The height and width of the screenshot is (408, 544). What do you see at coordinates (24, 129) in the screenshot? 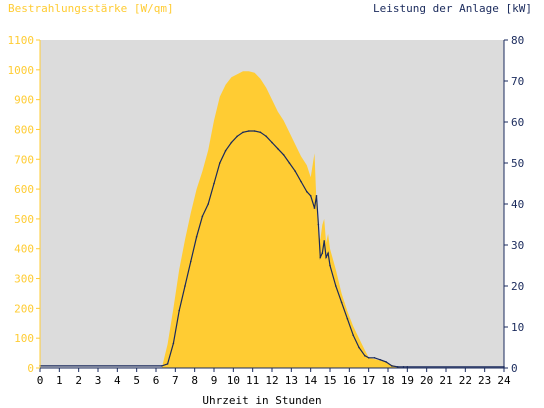
I see `y-left-tick-label: 800` at bounding box center [24, 129].